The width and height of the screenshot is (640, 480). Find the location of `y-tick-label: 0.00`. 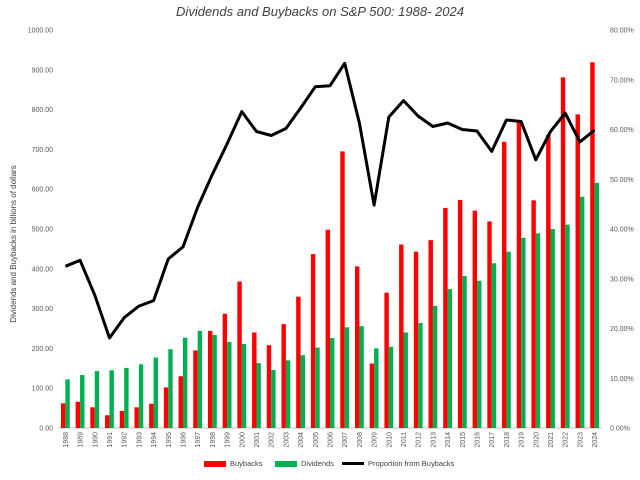

y-tick-label: 0.00 is located at coordinates (46, 429).